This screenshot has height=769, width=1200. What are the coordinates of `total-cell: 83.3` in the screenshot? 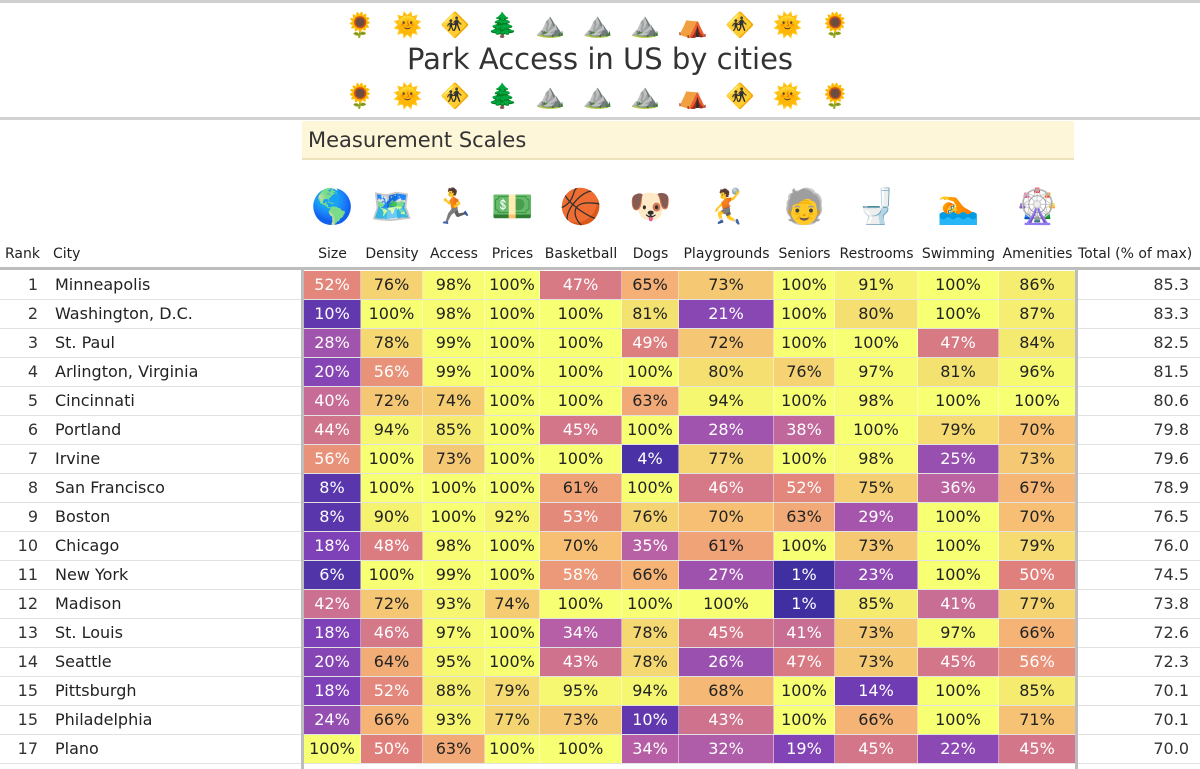 It's located at (1171, 313).